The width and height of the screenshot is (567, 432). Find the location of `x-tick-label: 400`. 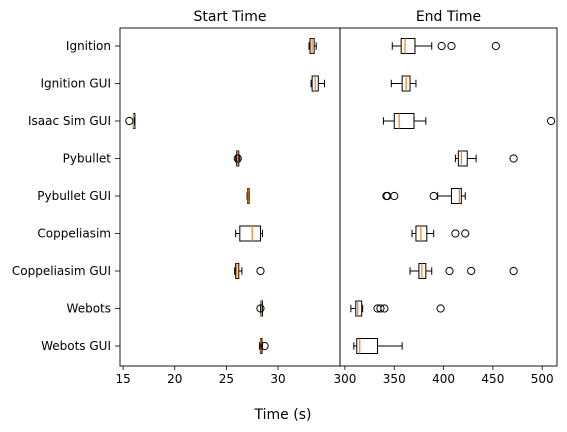

x-tick-label: 400 is located at coordinates (443, 379).